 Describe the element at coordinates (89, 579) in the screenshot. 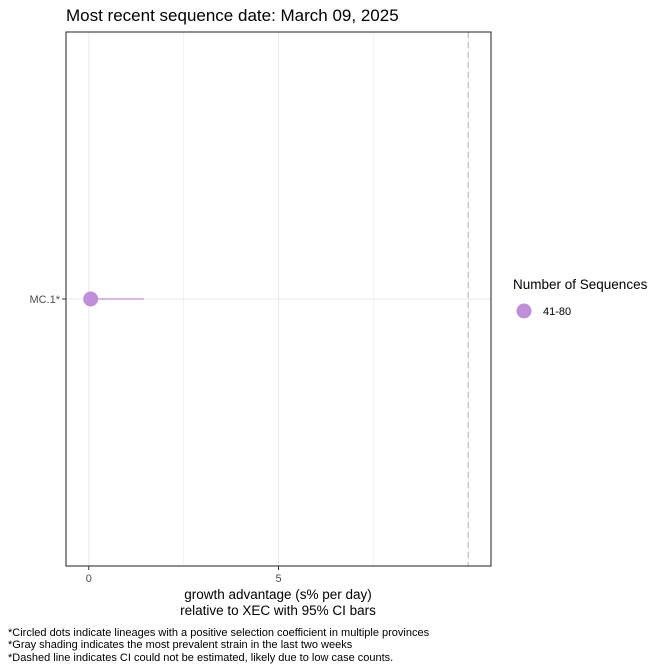

I see `x-tick-label: 0` at that location.